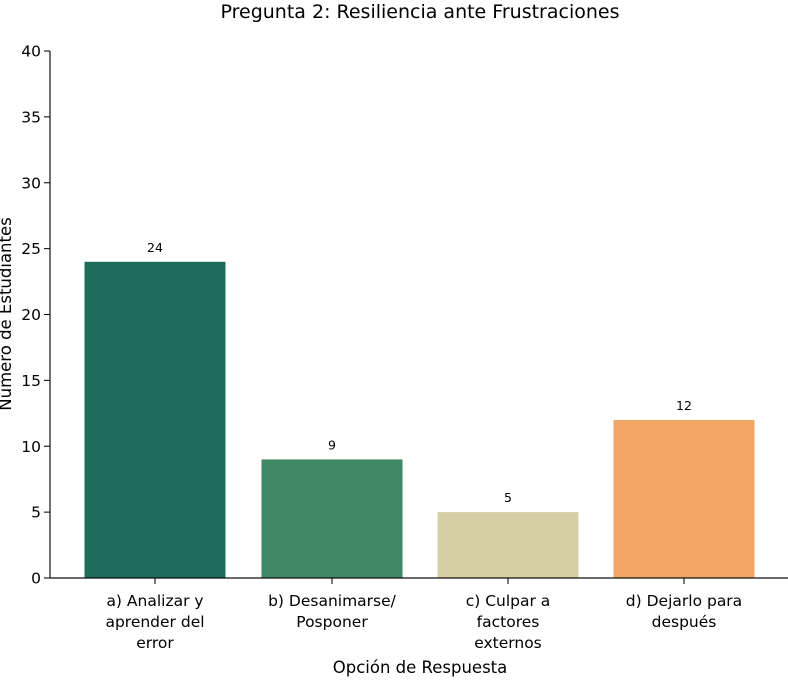 This screenshot has width=788, height=680. I want to click on bar-value-label: 12, so click(684, 405).